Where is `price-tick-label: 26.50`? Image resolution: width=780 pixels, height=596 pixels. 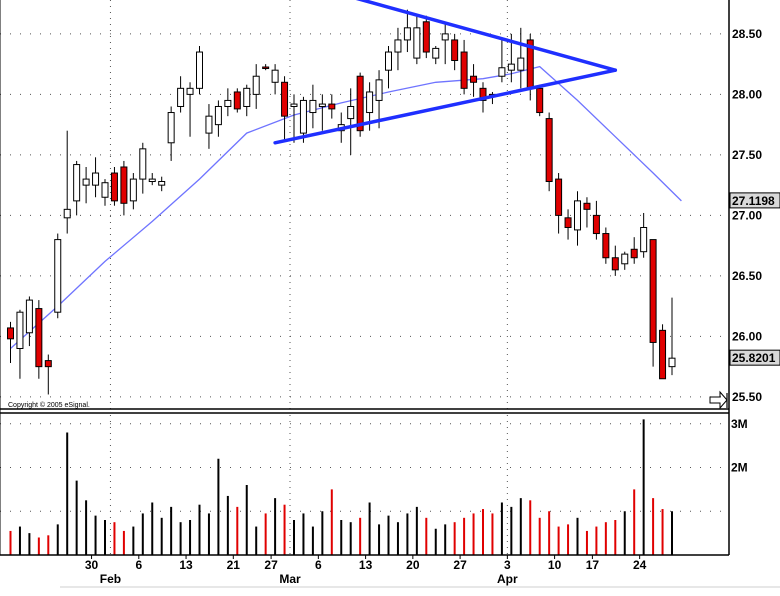
price-tick-label: 26.50 is located at coordinates (747, 276).